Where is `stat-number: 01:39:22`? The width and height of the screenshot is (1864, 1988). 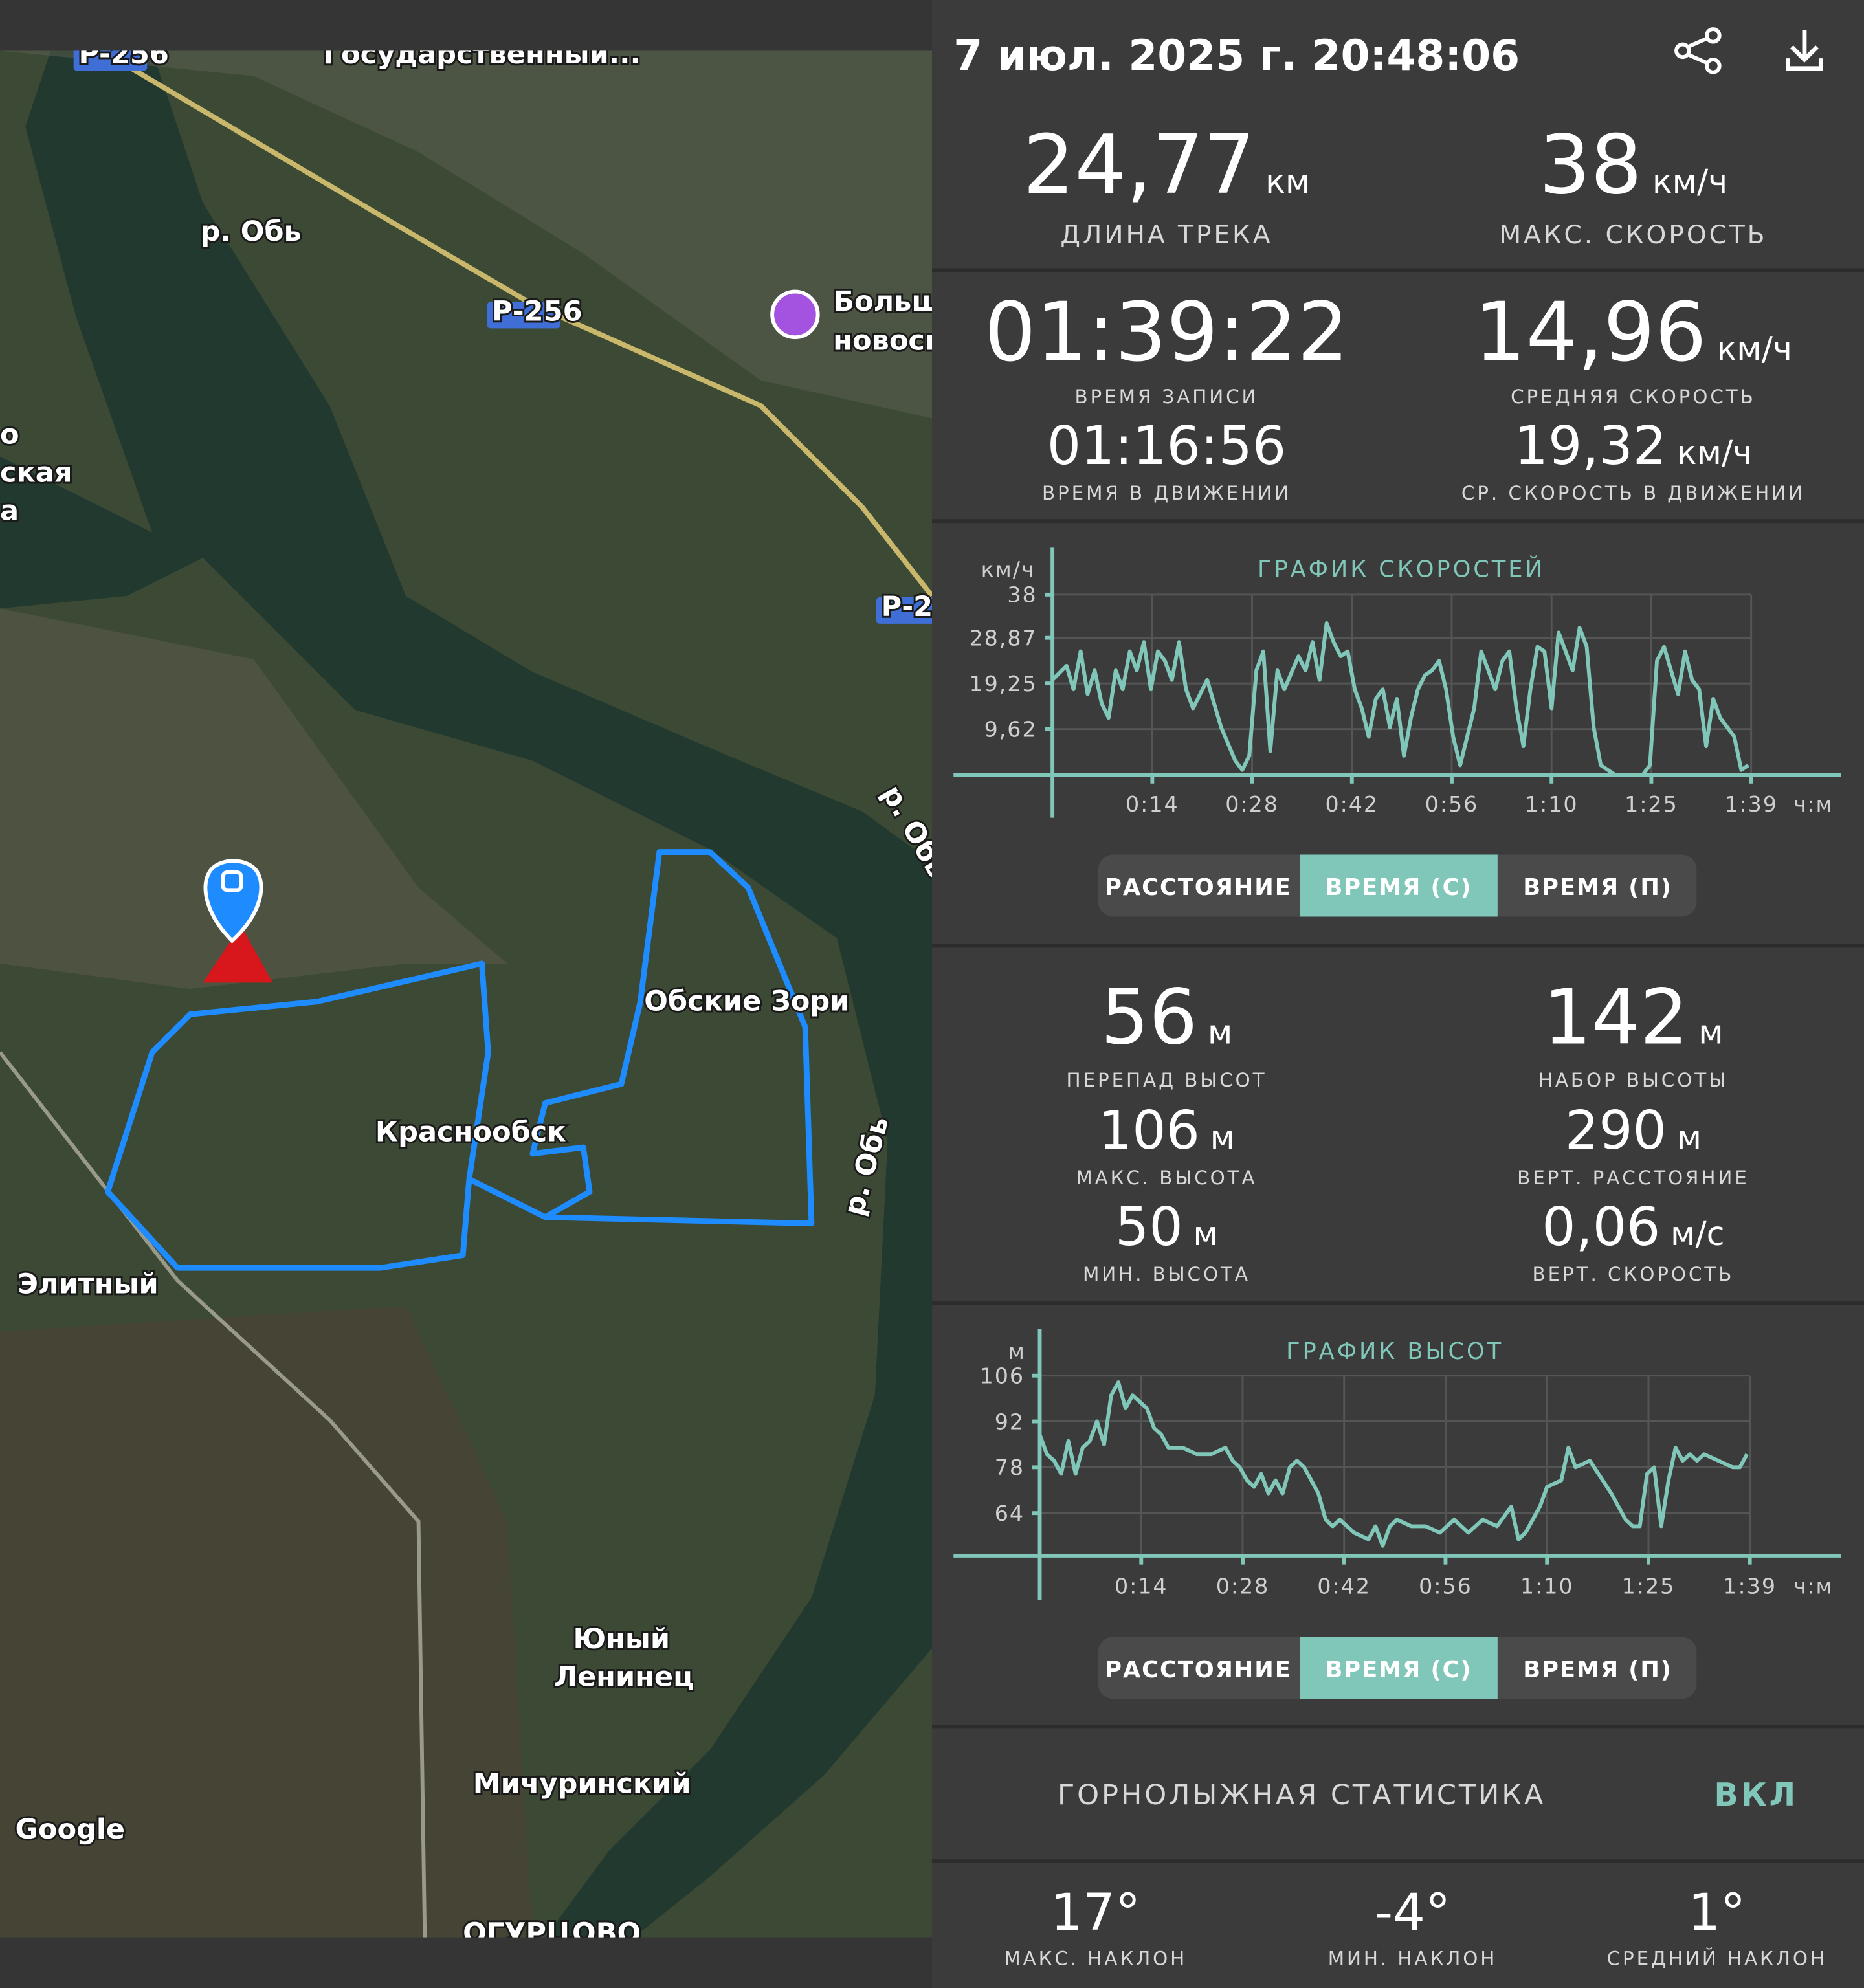
stat-number: 01:39:22 is located at coordinates (1166, 332).